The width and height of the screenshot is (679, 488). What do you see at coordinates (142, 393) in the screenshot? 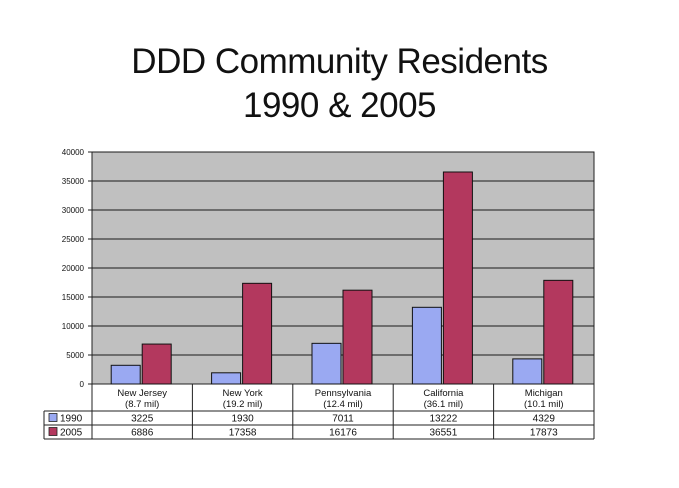
I see `category-label: New Jersey` at bounding box center [142, 393].